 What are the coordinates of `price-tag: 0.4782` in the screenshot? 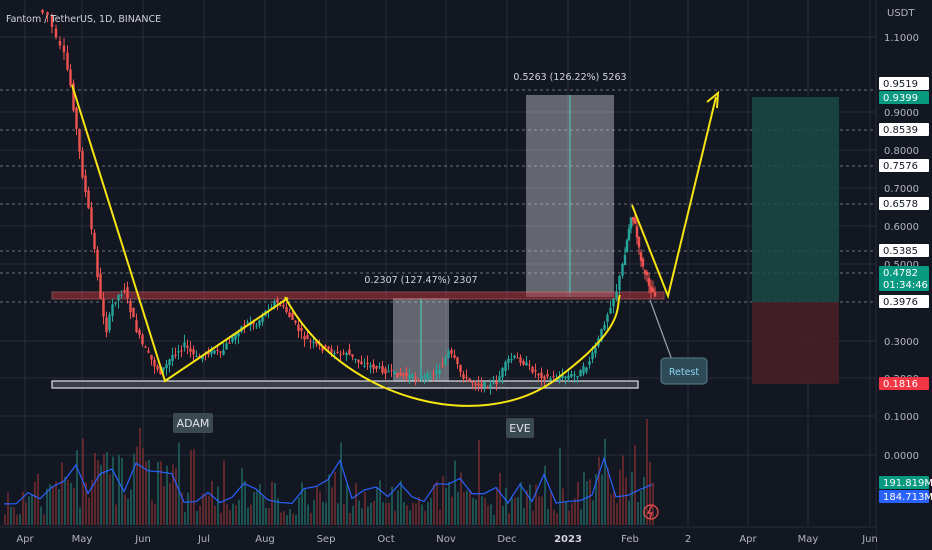 It's located at (900, 273).